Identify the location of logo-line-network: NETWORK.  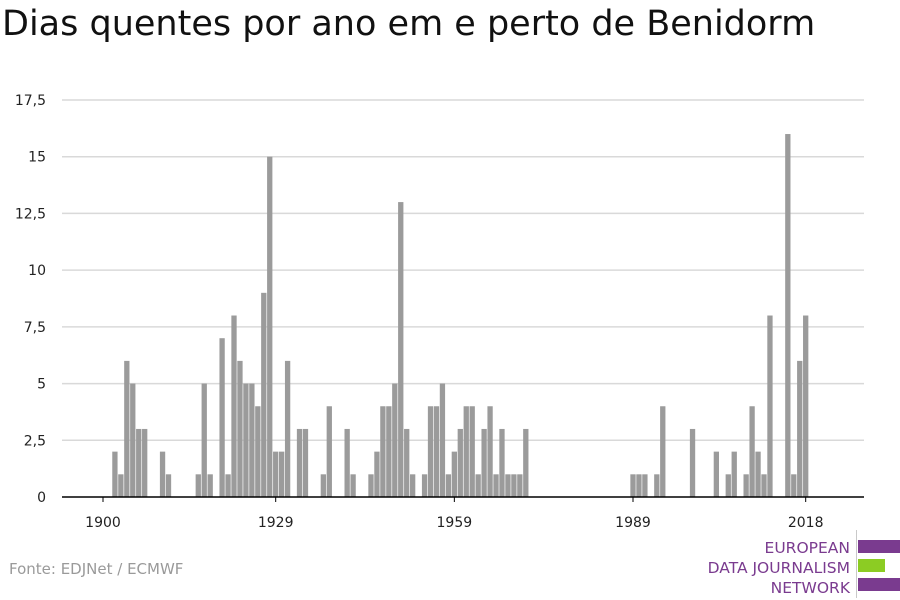
(810, 588).